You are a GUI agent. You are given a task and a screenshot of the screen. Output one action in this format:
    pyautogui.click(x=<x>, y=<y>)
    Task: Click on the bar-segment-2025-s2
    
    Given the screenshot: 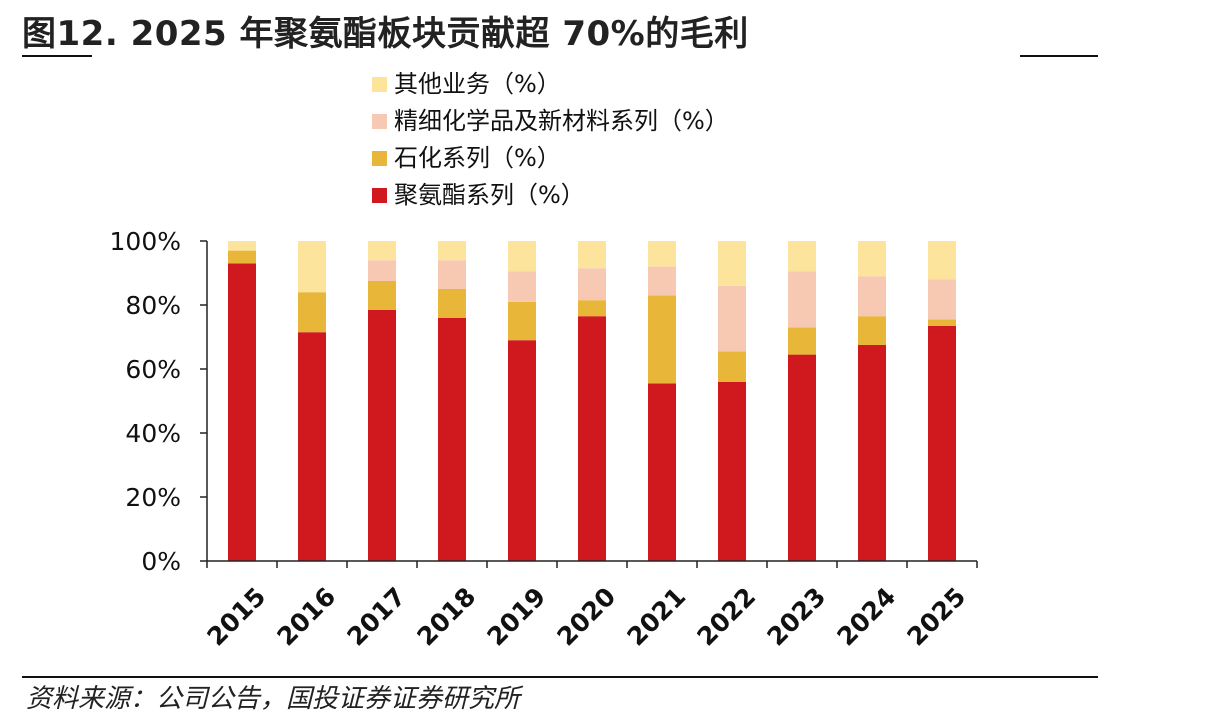 What is the action you would take?
    pyautogui.click(x=942, y=299)
    